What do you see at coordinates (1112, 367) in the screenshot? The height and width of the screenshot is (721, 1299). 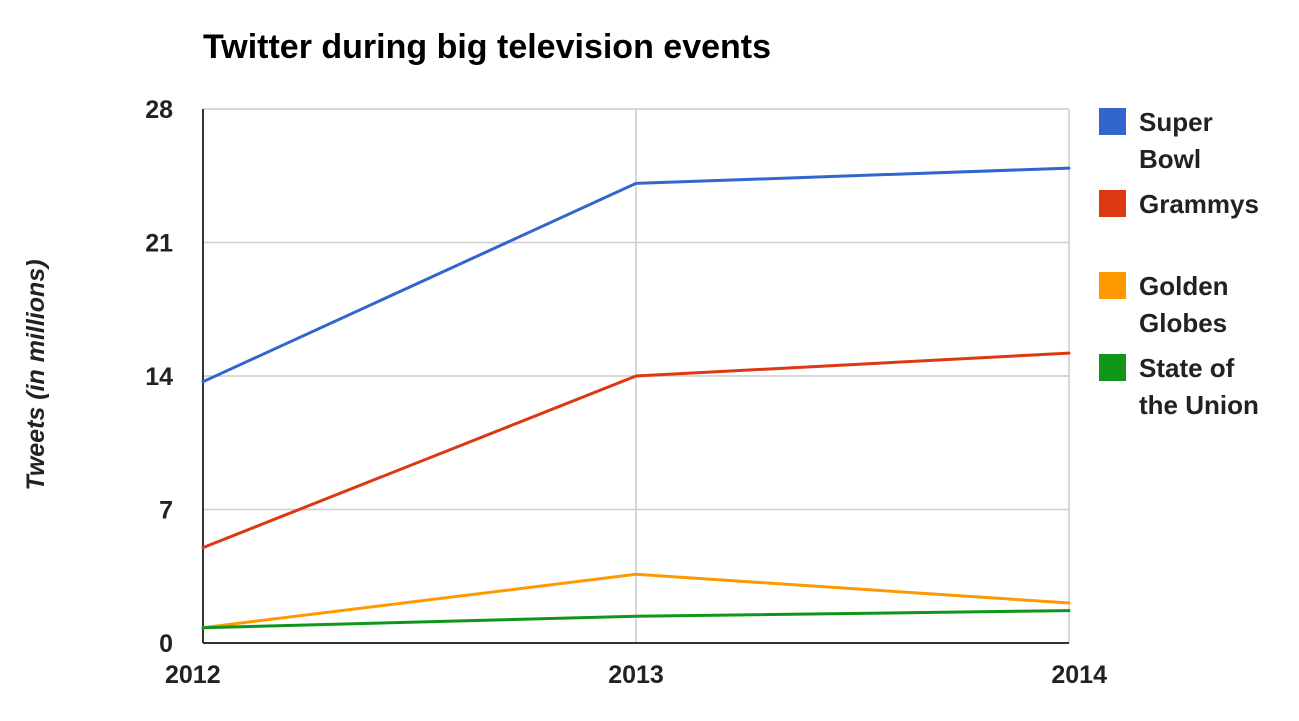 I see `legend-swatch-state-of-the-union` at bounding box center [1112, 367].